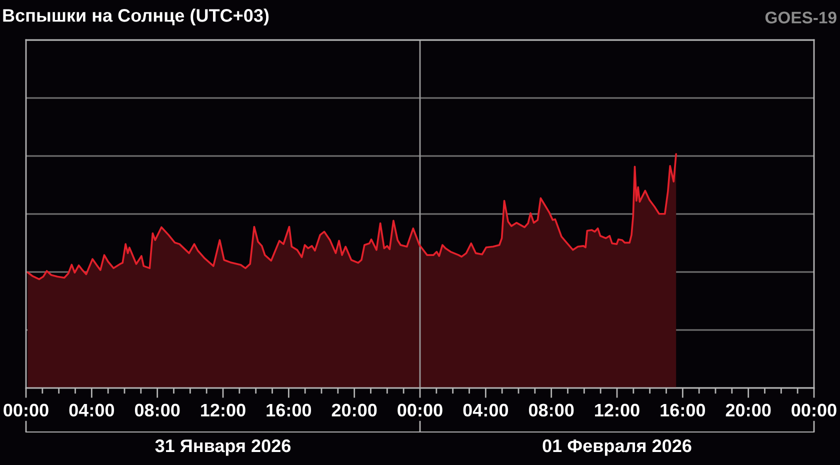  I want to click on x2-tick-label: 31 Января 2026, so click(223, 447).